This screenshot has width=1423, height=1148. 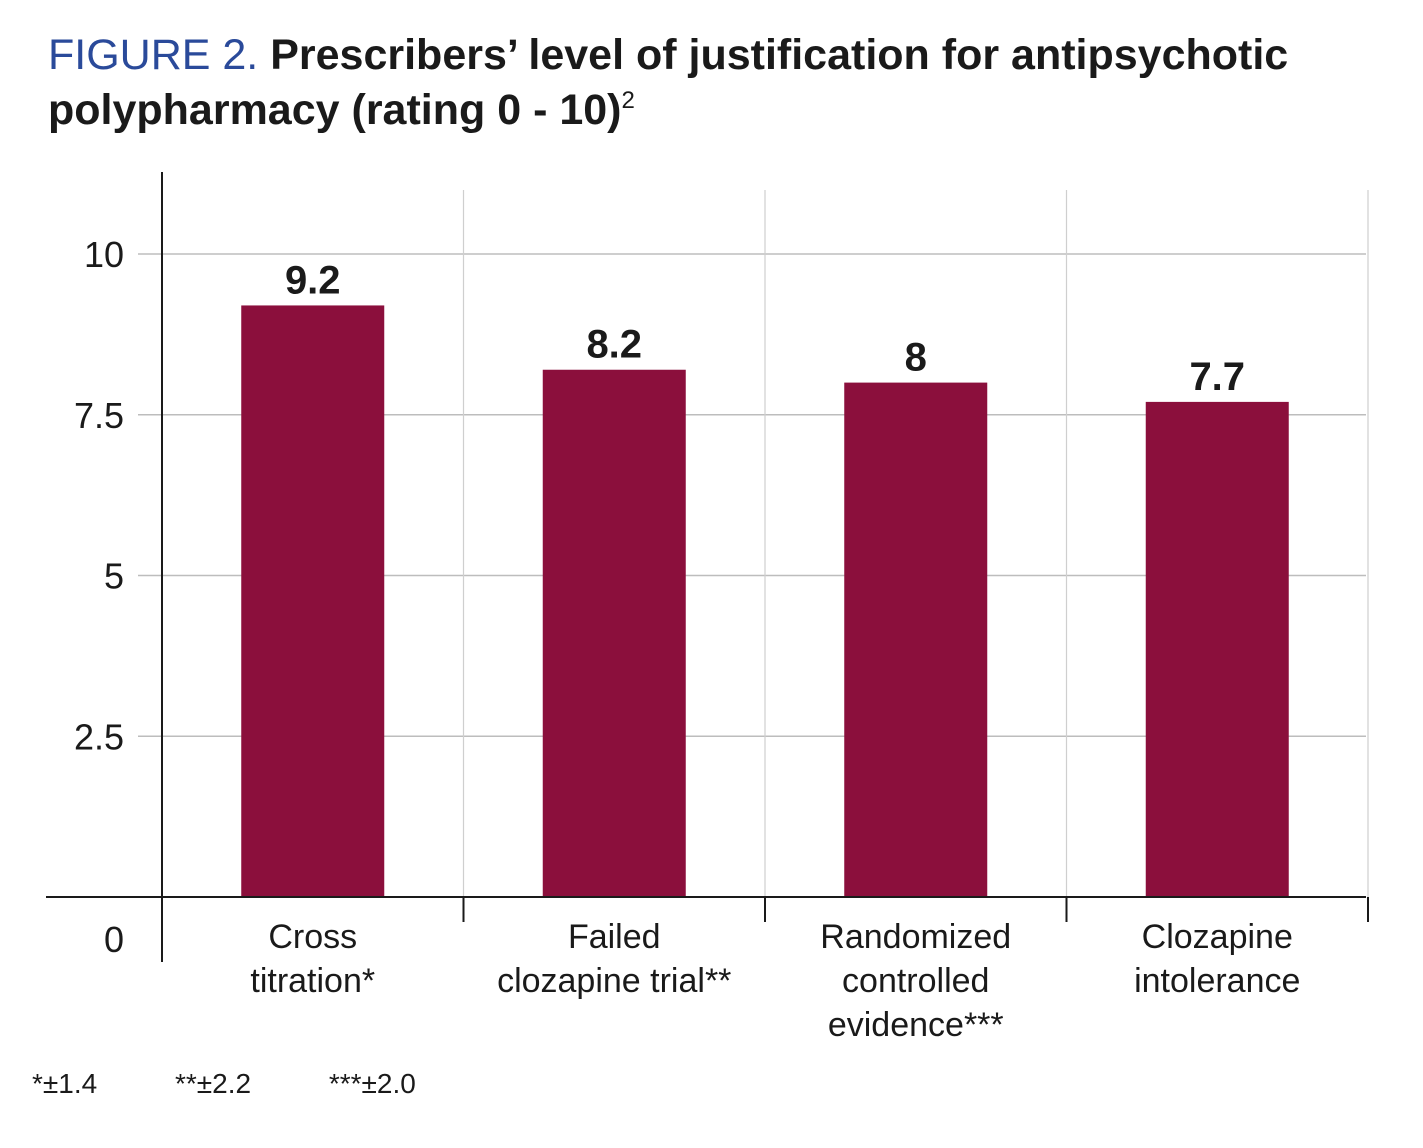 I want to click on category-label-1: Failed clozapine trial**, so click(x=614, y=959).